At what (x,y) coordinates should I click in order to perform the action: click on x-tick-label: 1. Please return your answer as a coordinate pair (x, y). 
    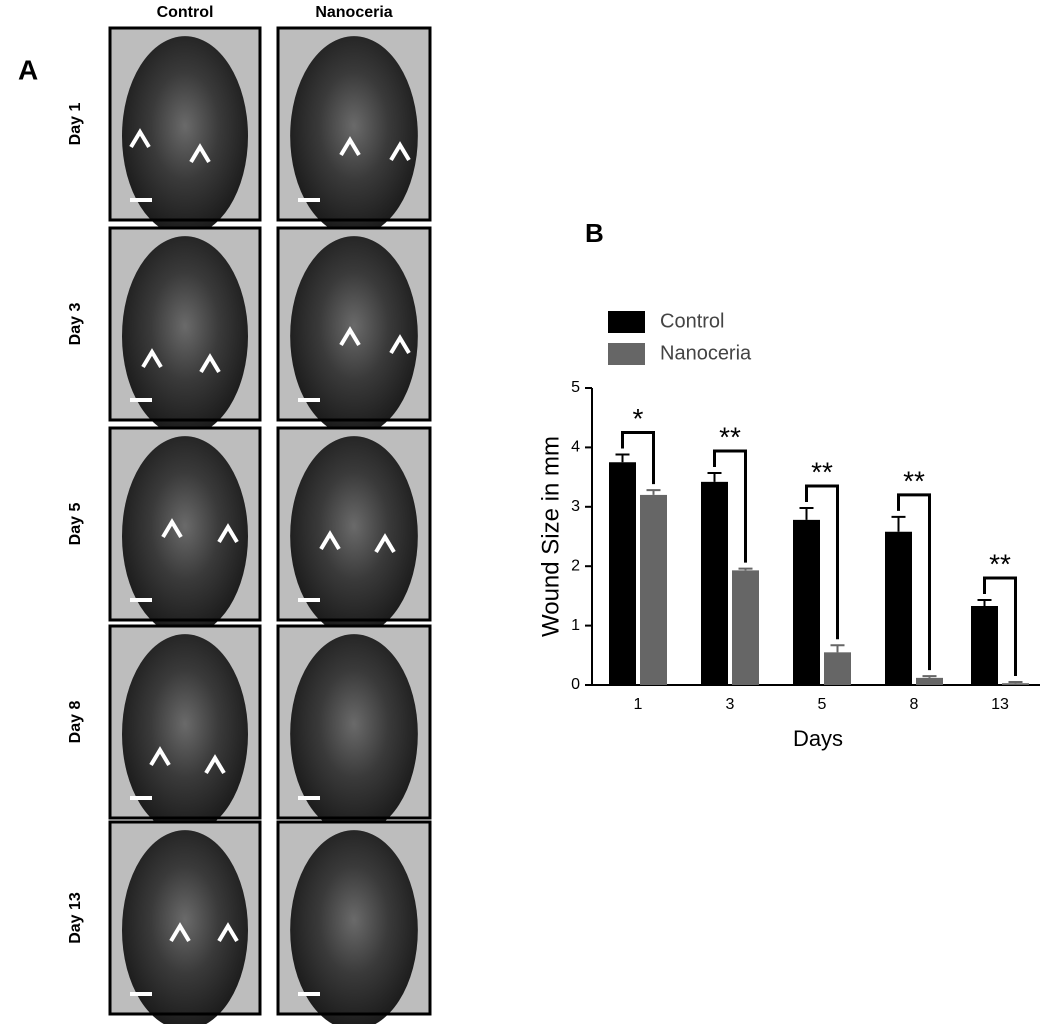
    Looking at the image, I should click on (638, 704).